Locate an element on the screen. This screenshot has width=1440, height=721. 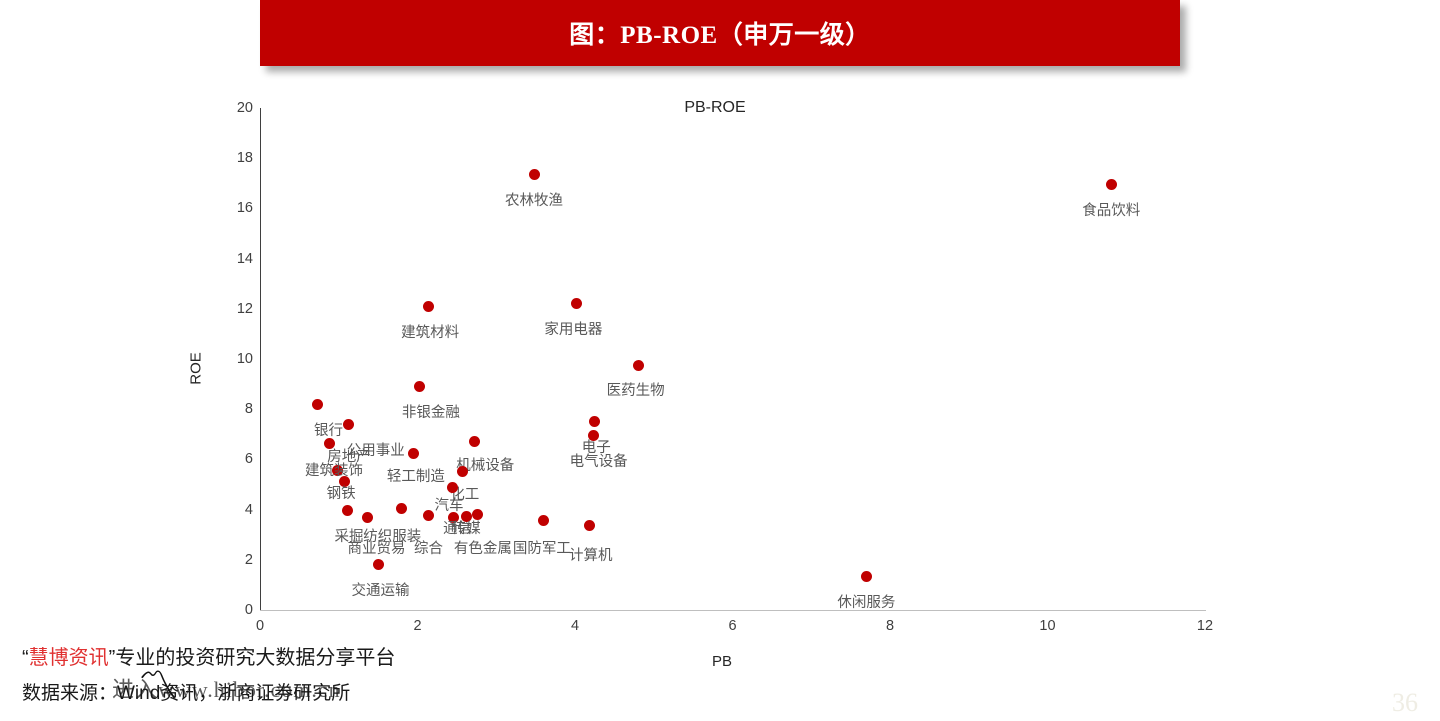
y-axis-tick: 4 is located at coordinates (248, 509).